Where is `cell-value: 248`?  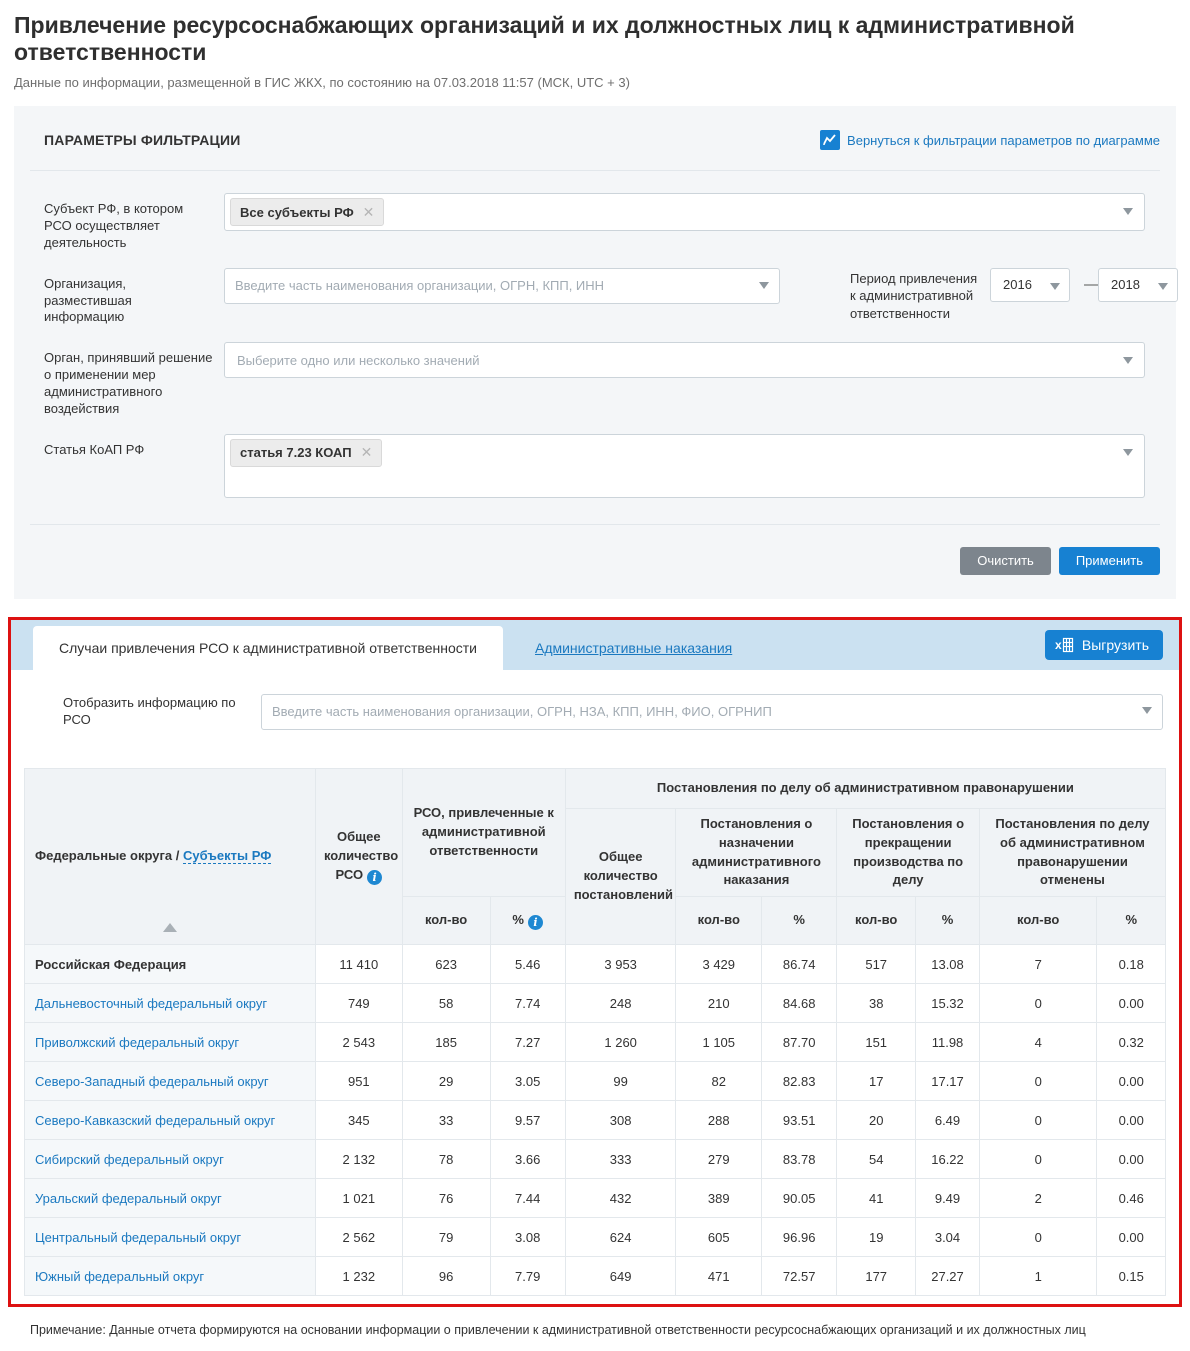 cell-value: 248 is located at coordinates (620, 1003).